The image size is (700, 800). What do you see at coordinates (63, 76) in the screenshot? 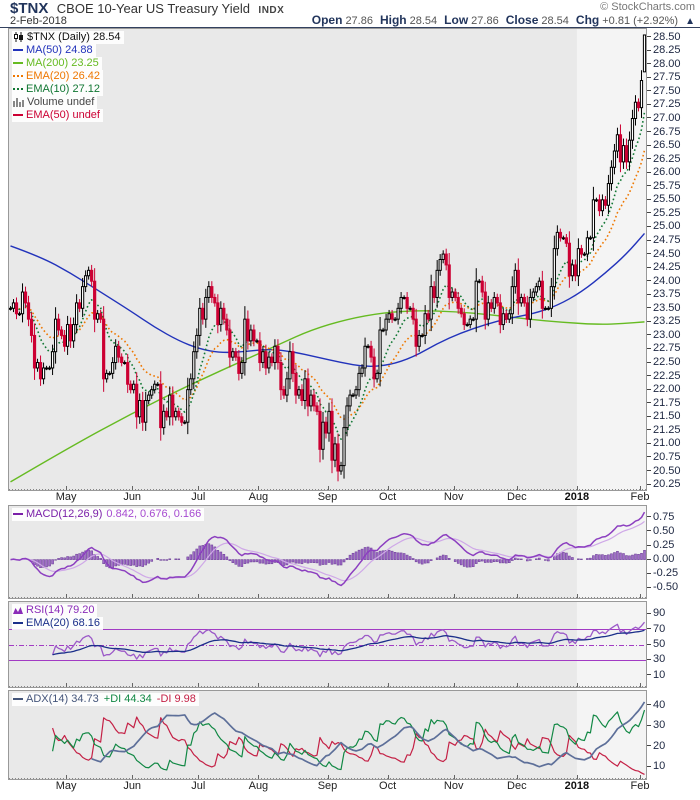
I see `legend-ema20-label: EMA(20) 26.42` at bounding box center [63, 76].